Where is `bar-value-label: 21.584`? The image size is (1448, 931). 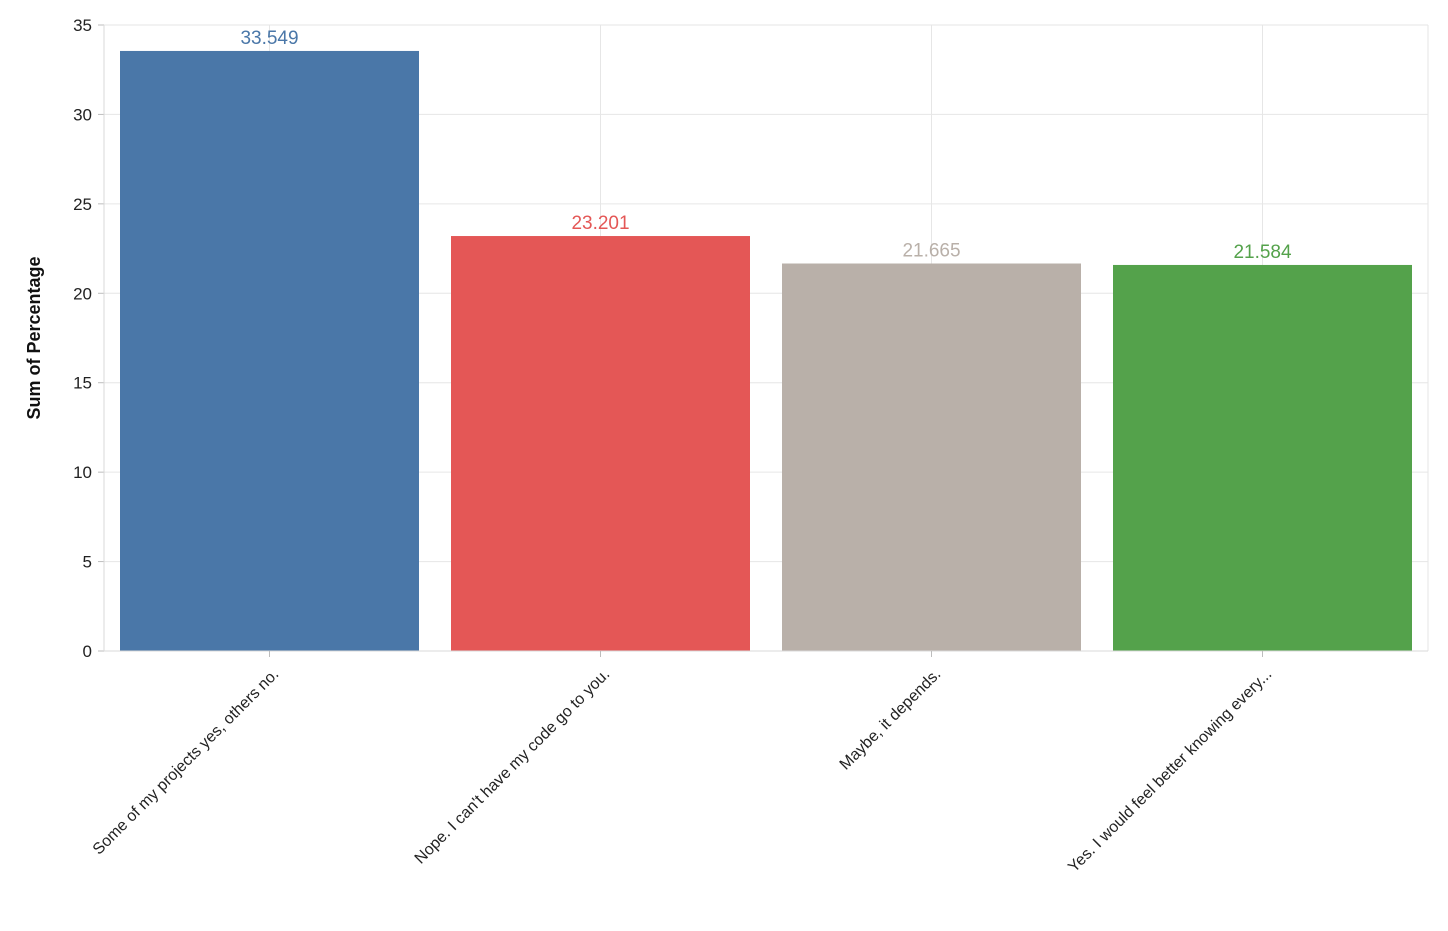 bar-value-label: 21.584 is located at coordinates (1262, 252).